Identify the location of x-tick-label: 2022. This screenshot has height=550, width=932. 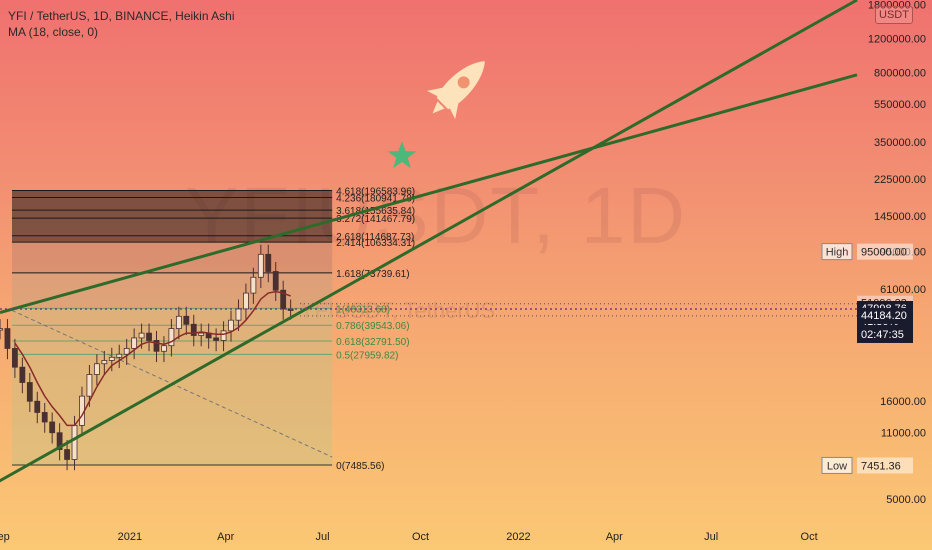
(518, 537).